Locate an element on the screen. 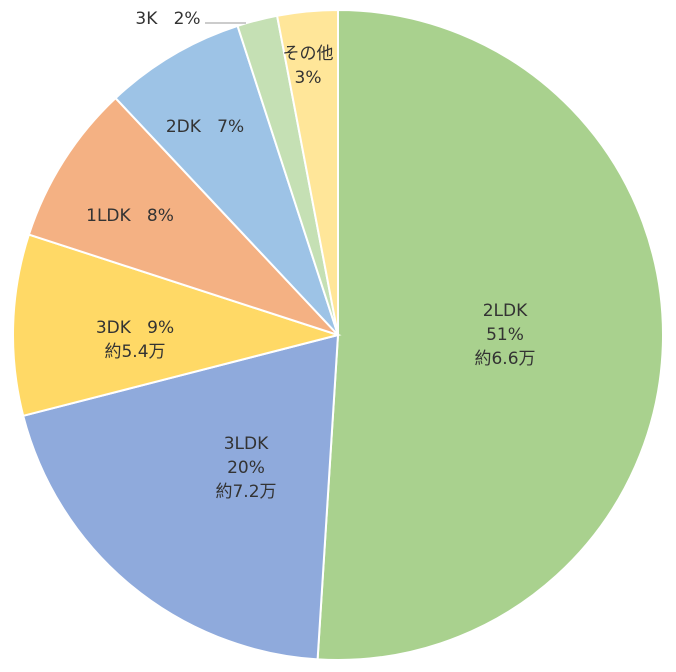  label-2ldk-pct: 51% is located at coordinates (505, 335).